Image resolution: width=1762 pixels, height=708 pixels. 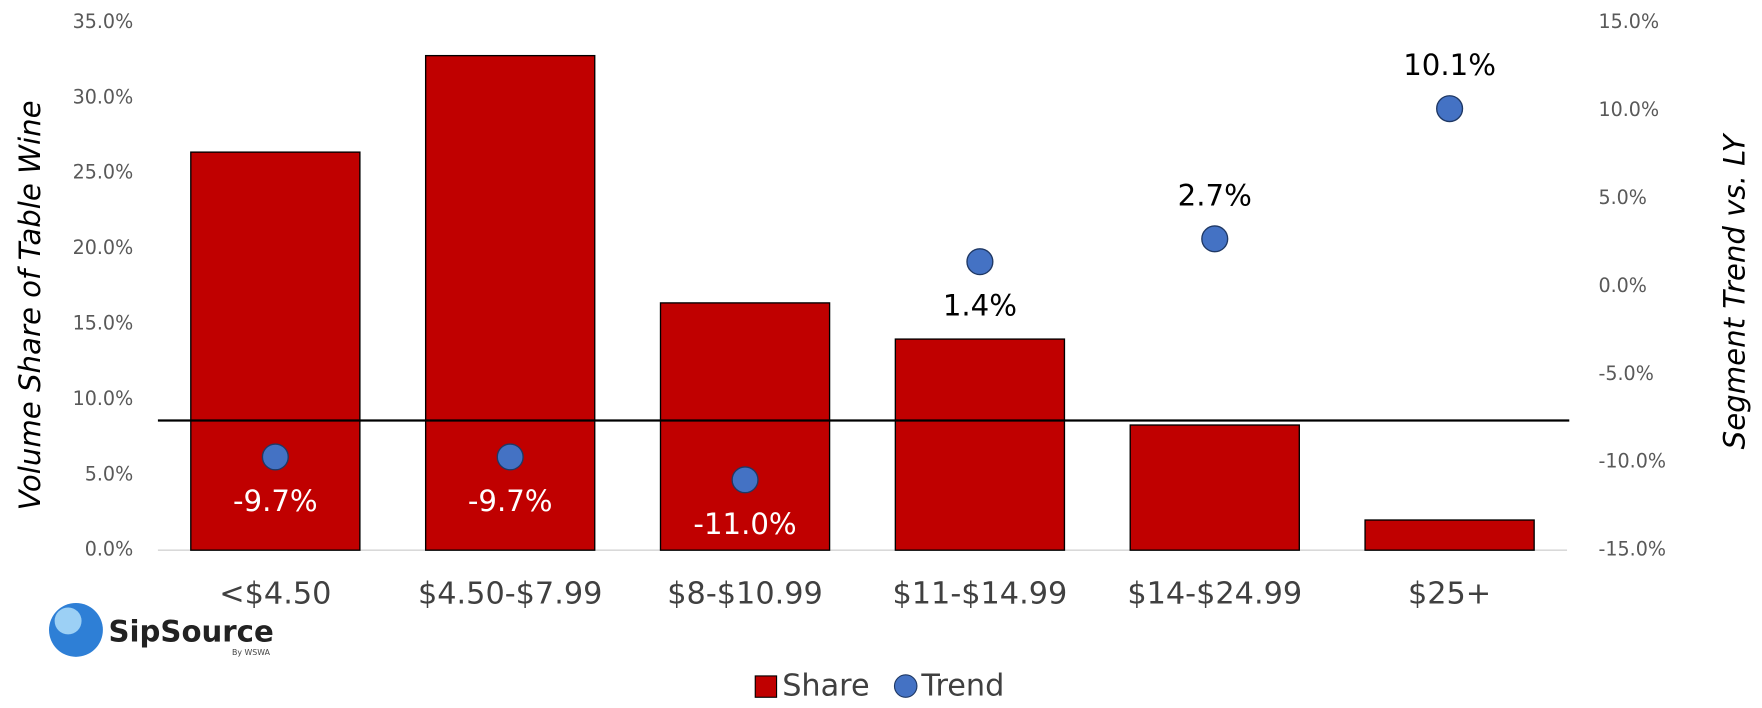 What do you see at coordinates (745, 594) in the screenshot?
I see `x-tick-label: $8-$10.99` at bounding box center [745, 594].